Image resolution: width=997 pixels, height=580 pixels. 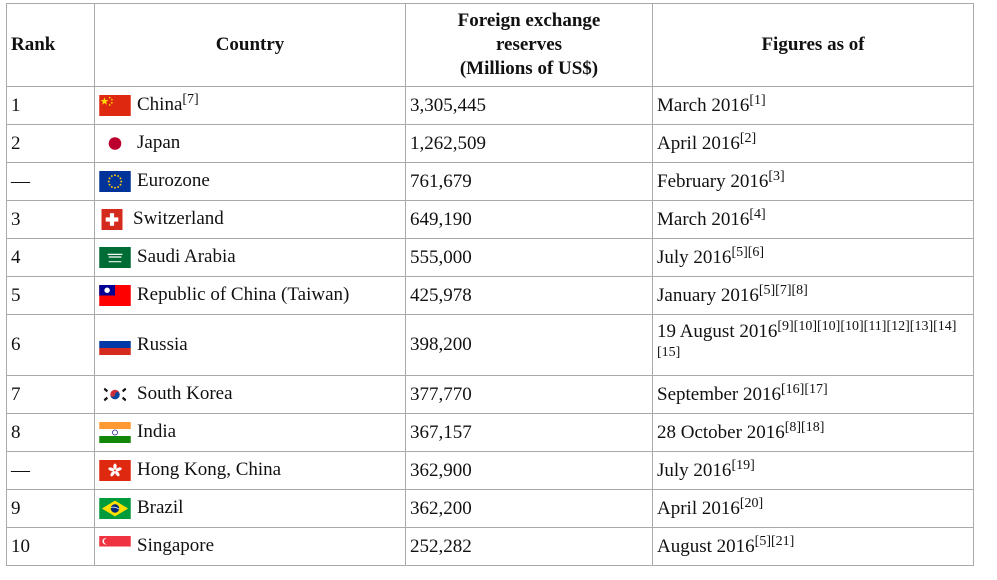 What do you see at coordinates (250, 394) in the screenshot?
I see `country-cell: South Korea` at bounding box center [250, 394].